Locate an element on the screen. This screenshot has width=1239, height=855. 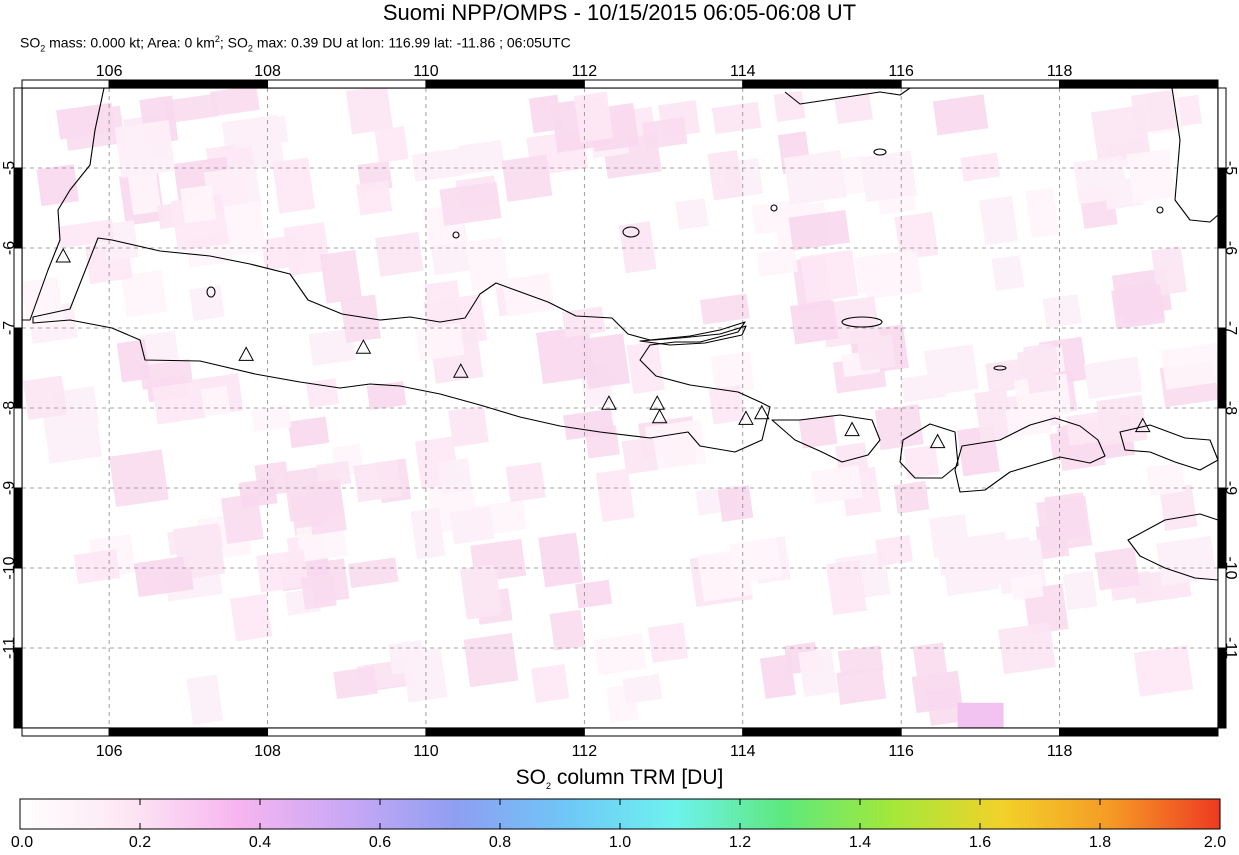
colorbar-label: 1.4 is located at coordinates (860, 842).